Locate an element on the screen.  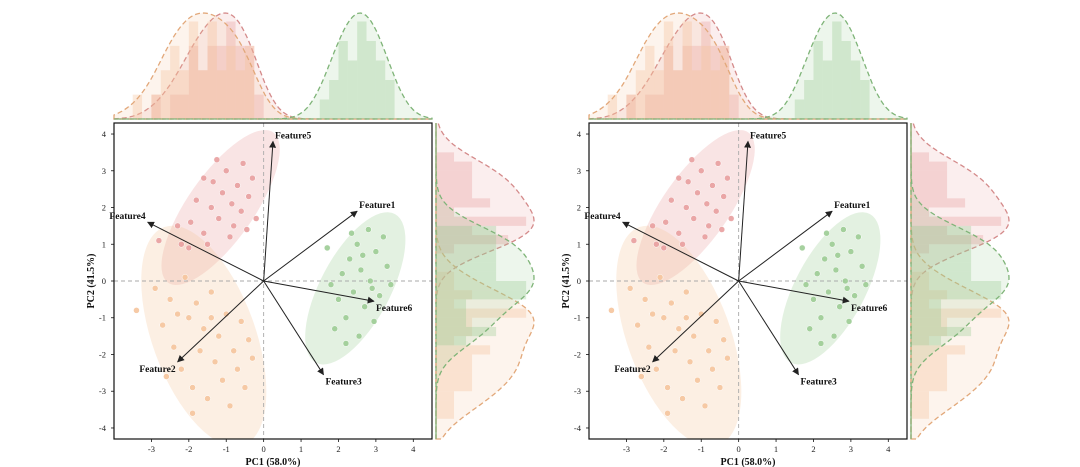
y-tick-label: 3 is located at coordinates (579, 171).